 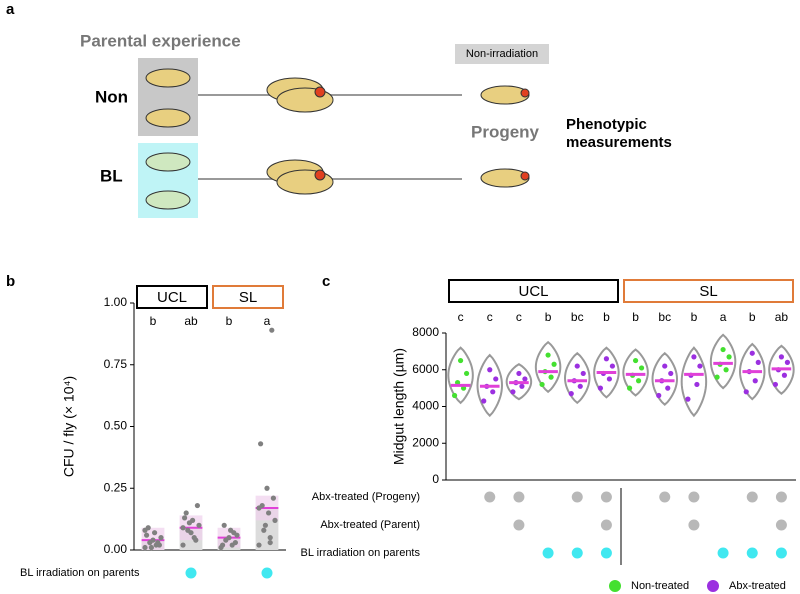 I want to click on letter: a, so click(x=267, y=321).